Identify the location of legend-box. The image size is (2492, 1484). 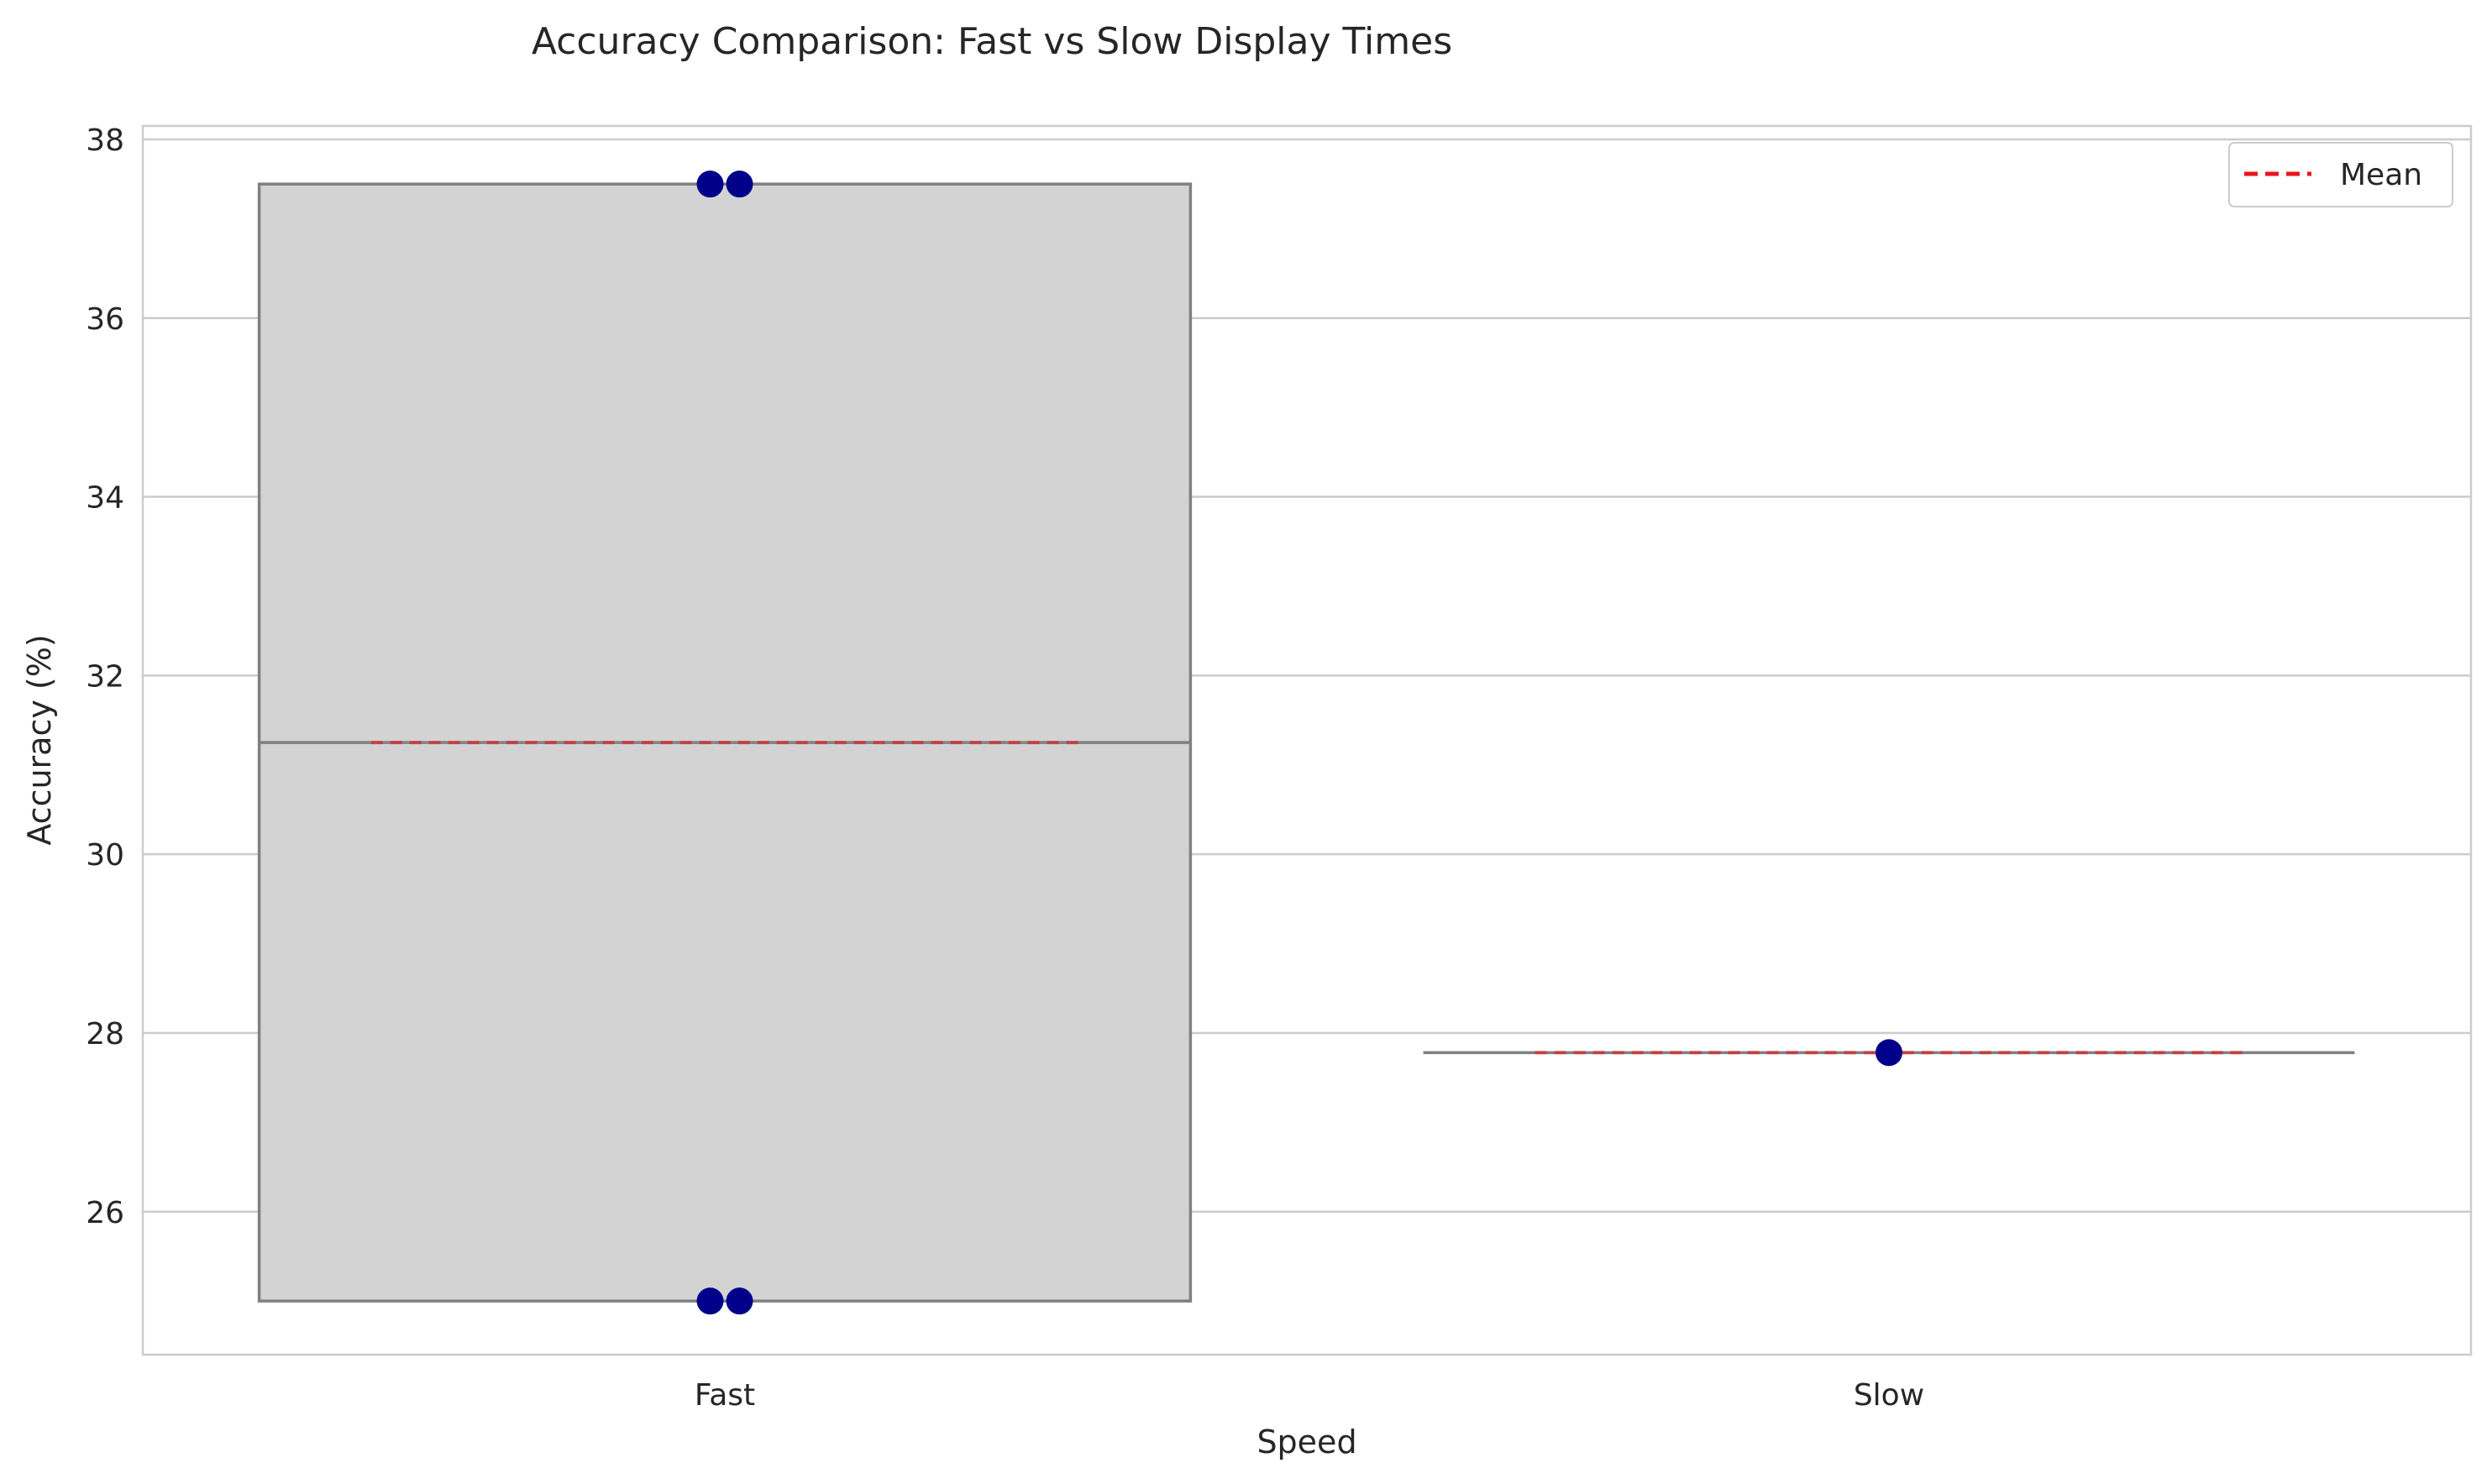
(2341, 175).